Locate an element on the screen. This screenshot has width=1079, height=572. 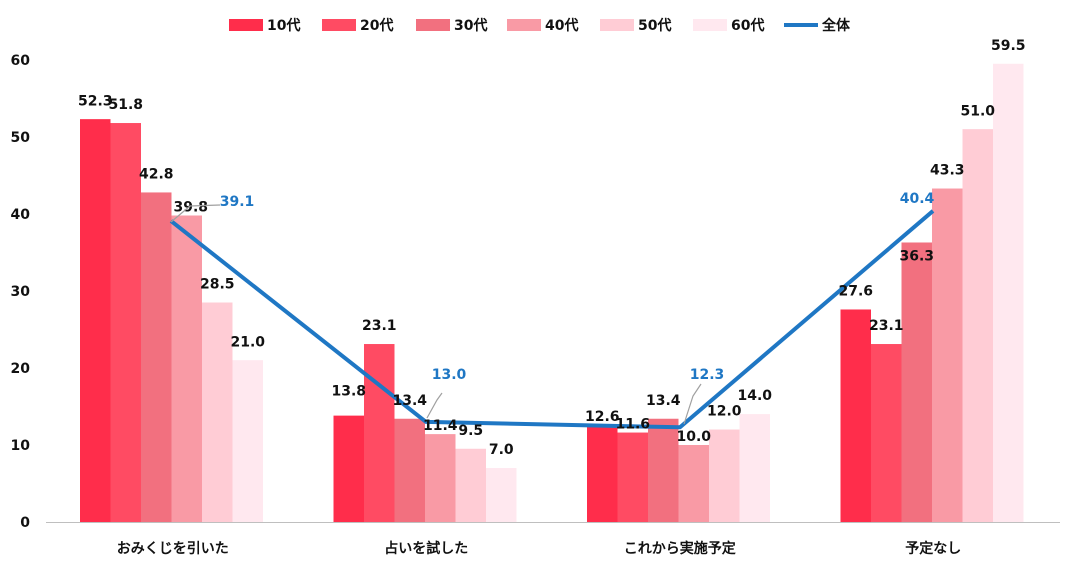
y-axis: 0 10 20 30 40 50 60 is located at coordinates (21, 292).